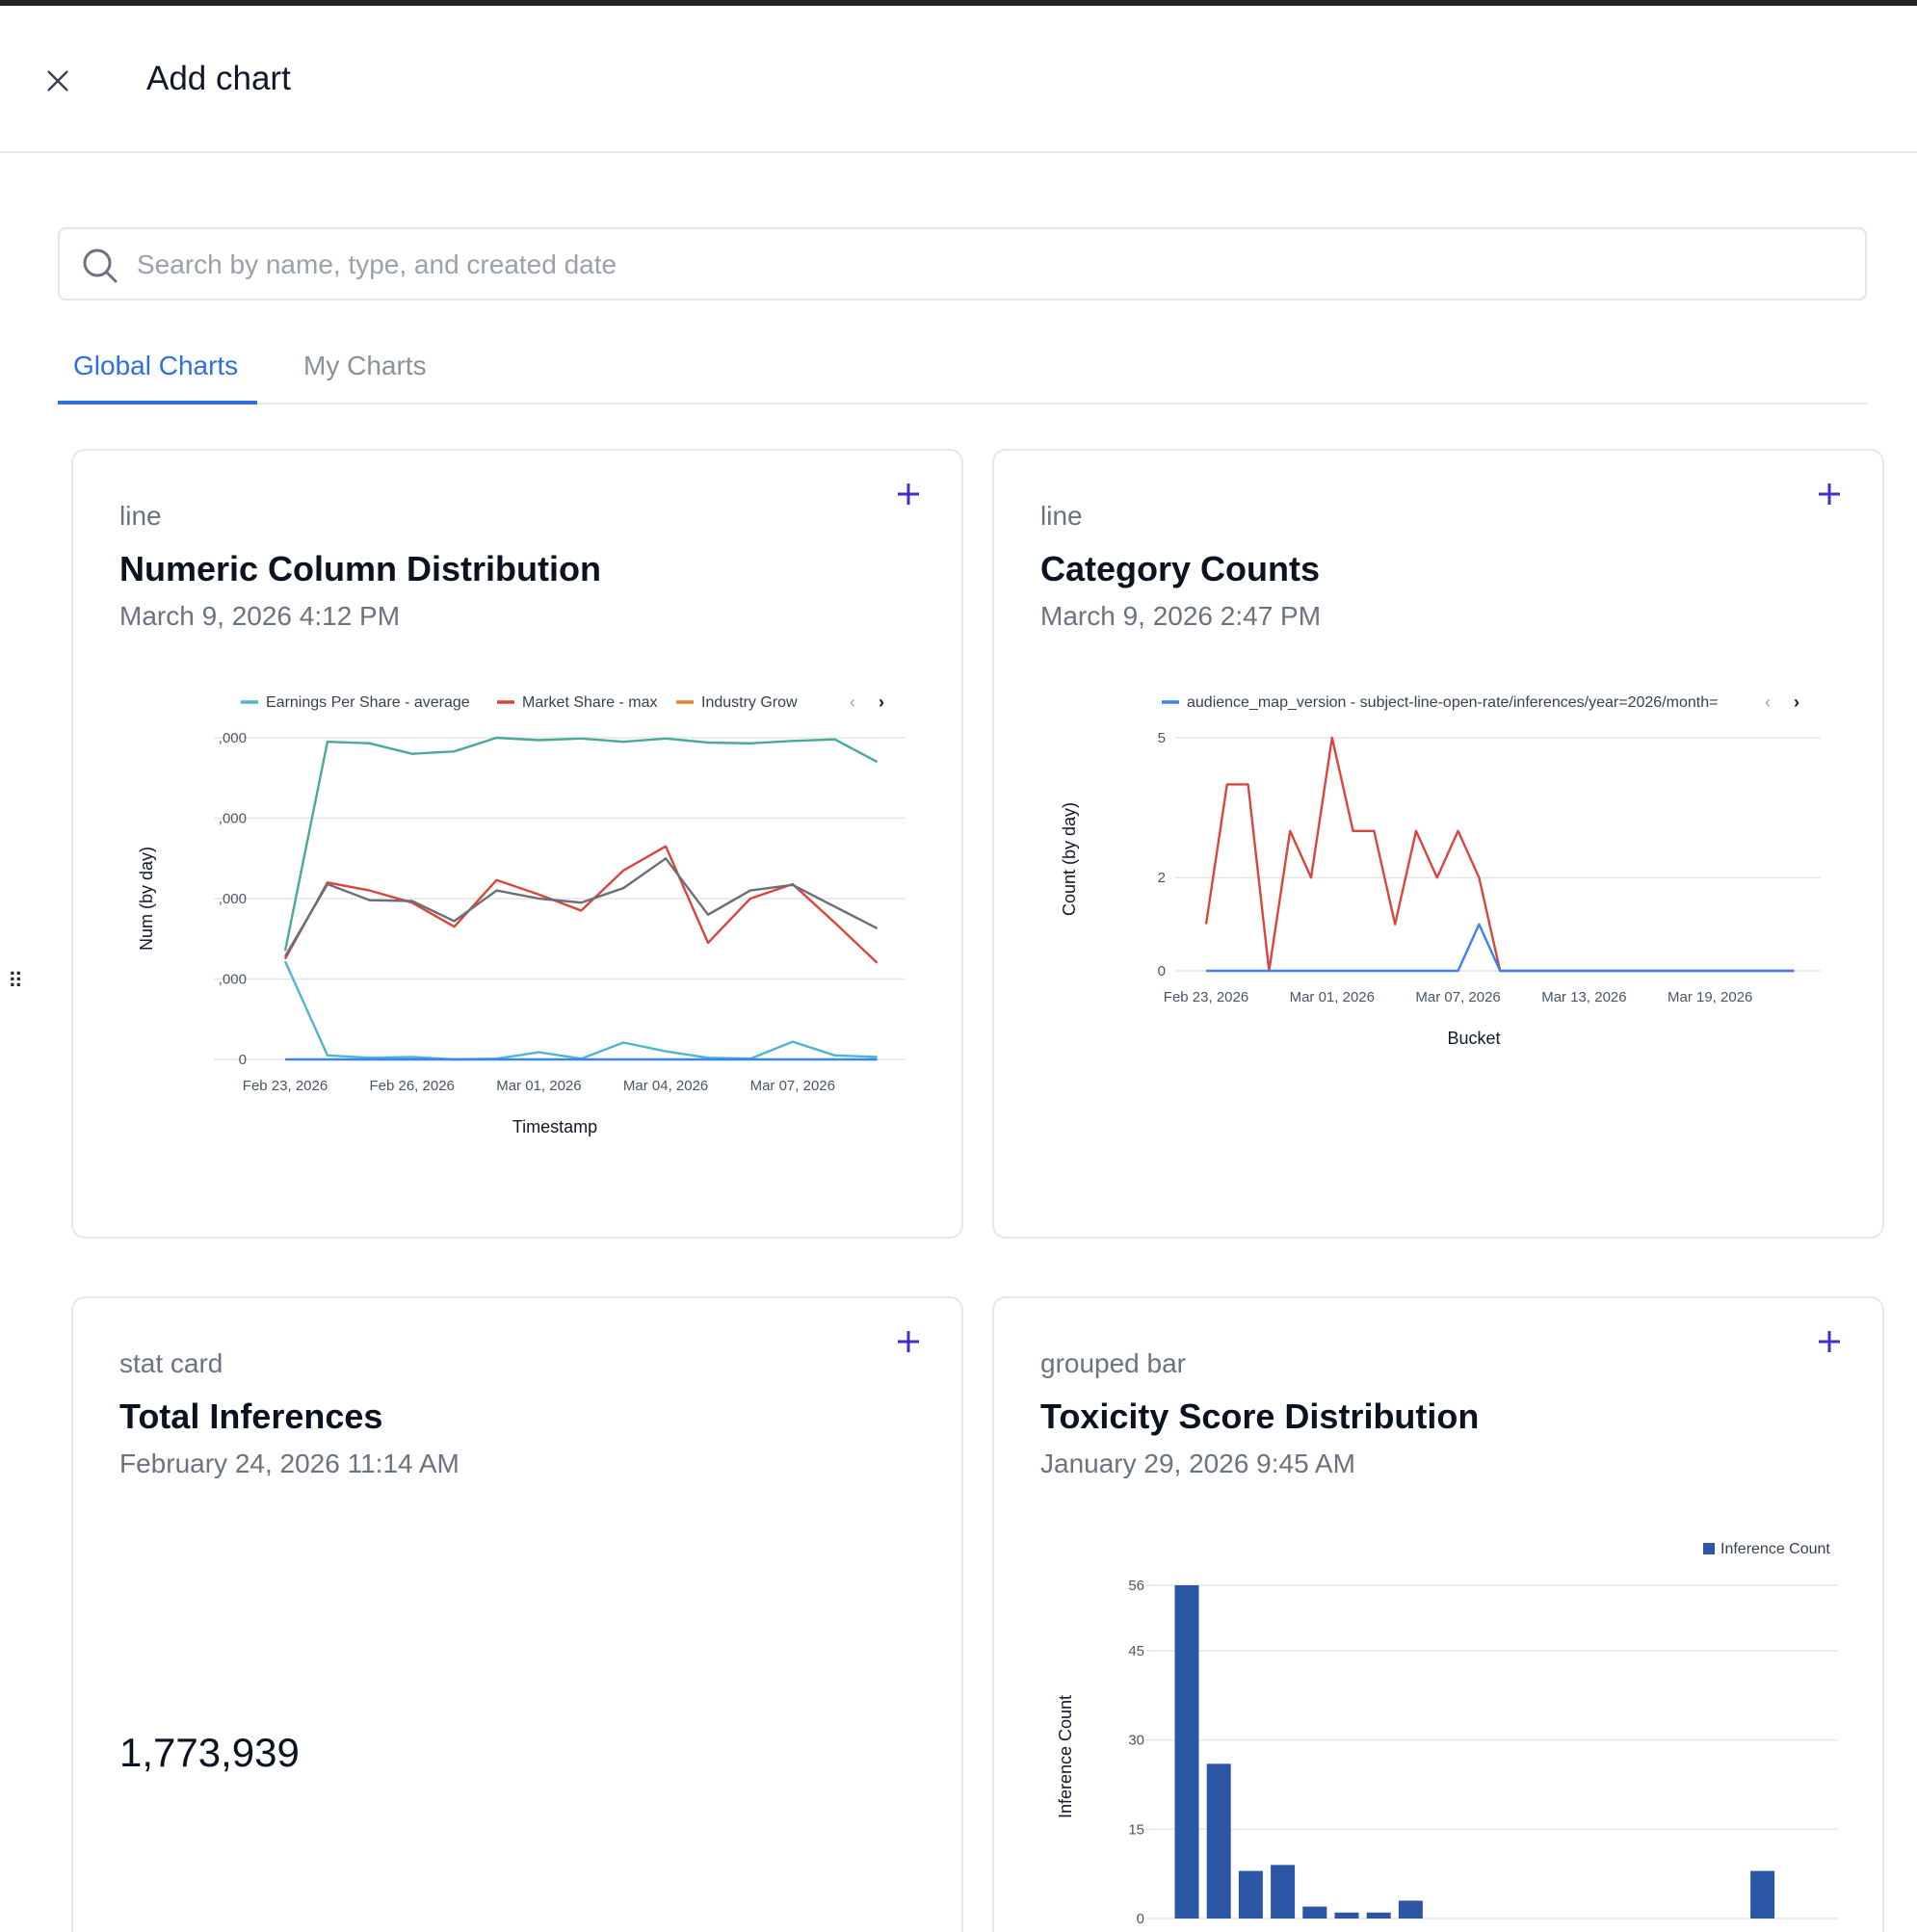  I want to click on x-tick-label: Mar 19, 2026, so click(1710, 997).